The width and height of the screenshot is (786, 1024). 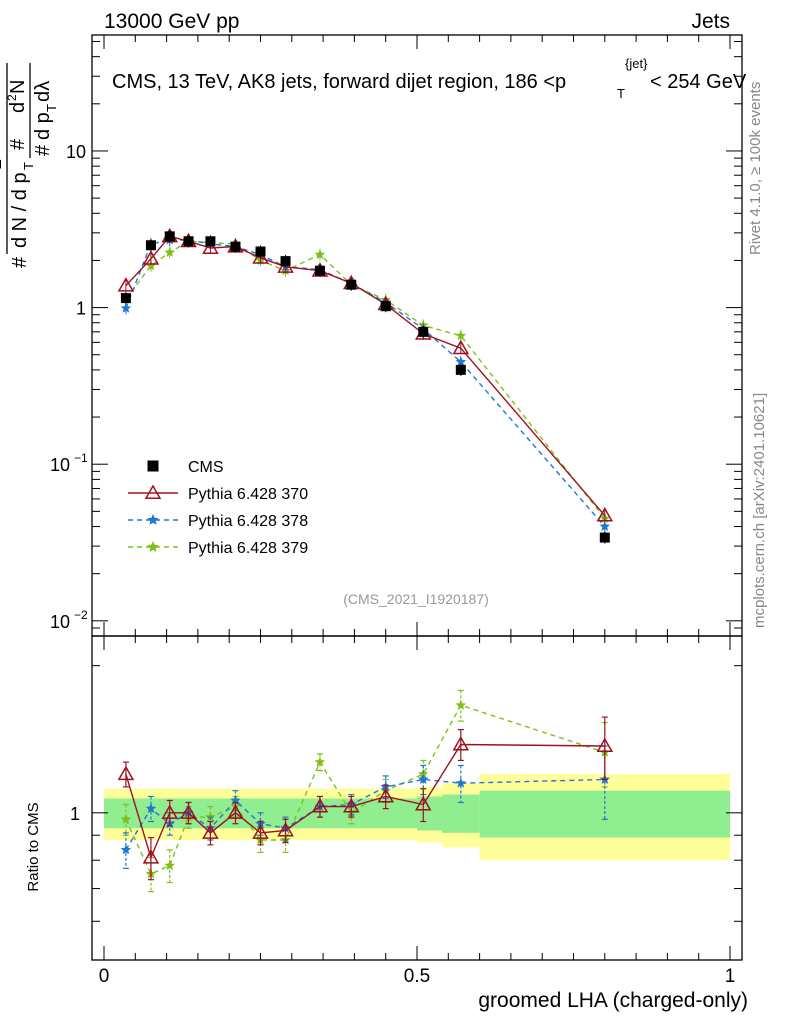 What do you see at coordinates (185, 467) in the screenshot?
I see `legend-entry-0: CMS` at bounding box center [185, 467].